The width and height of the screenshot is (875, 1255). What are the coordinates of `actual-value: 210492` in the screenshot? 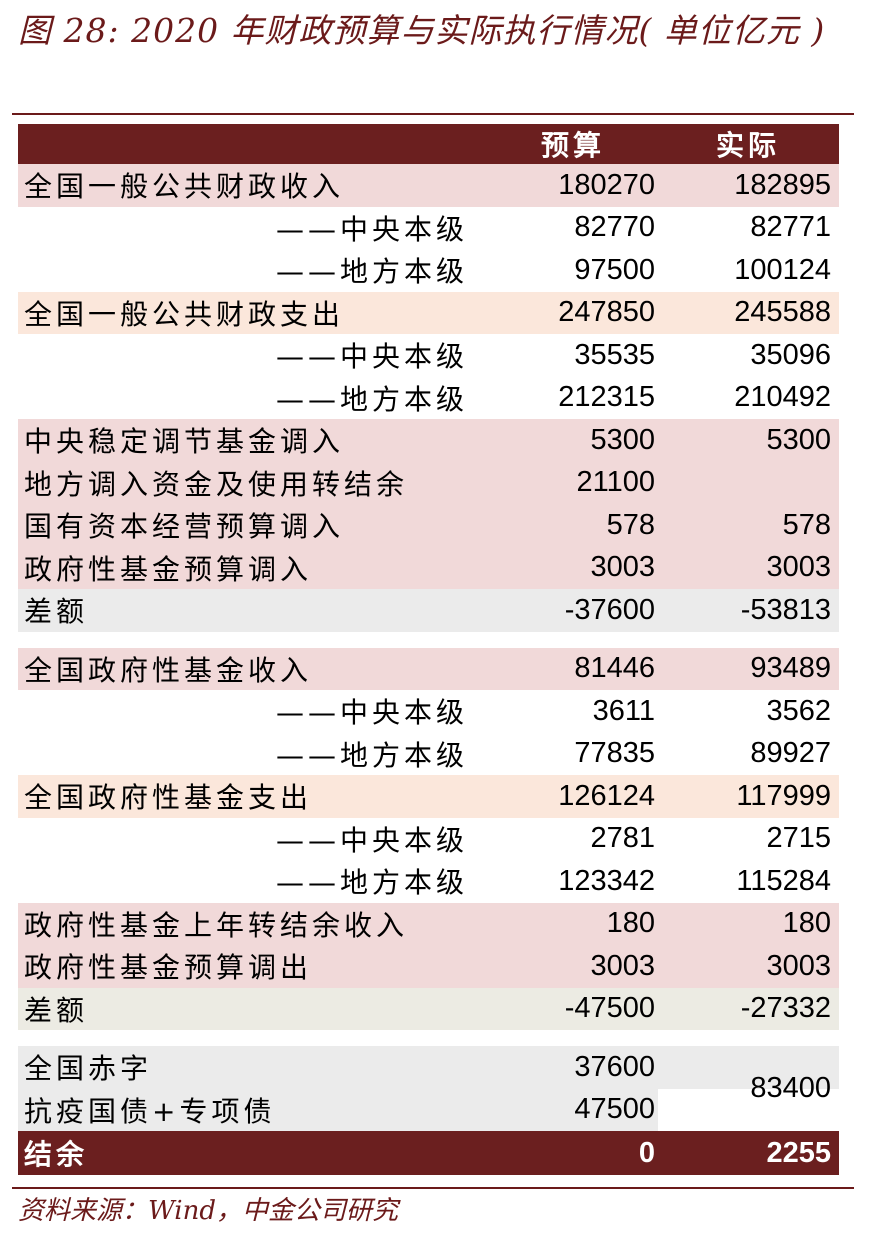 It's located at (782, 397).